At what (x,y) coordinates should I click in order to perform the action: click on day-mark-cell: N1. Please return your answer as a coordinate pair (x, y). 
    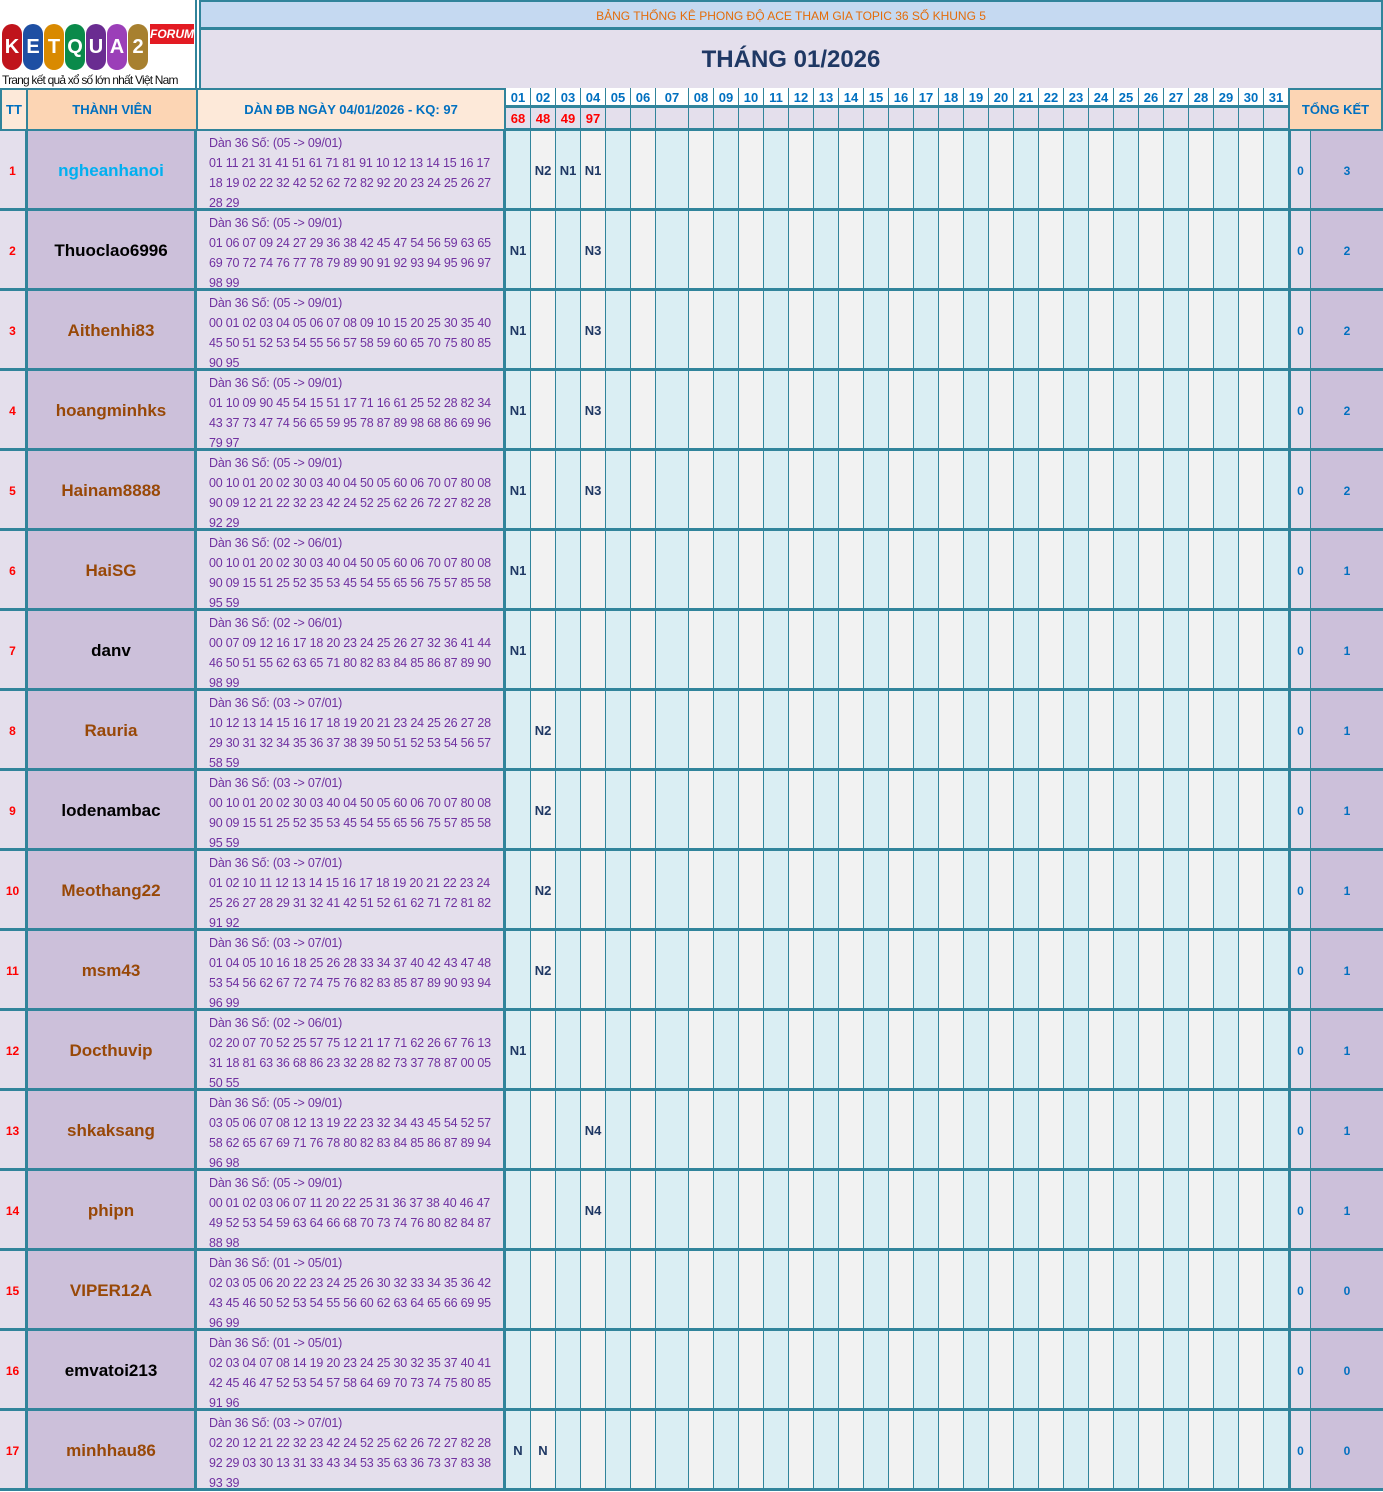
    Looking at the image, I should click on (518, 251).